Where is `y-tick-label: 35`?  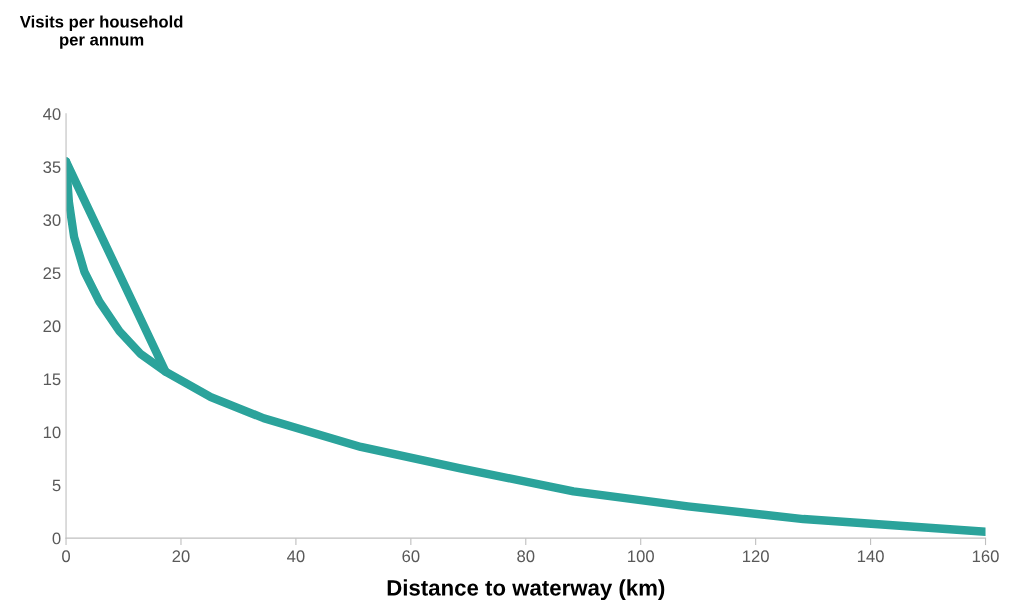 y-tick-label: 35 is located at coordinates (52, 167).